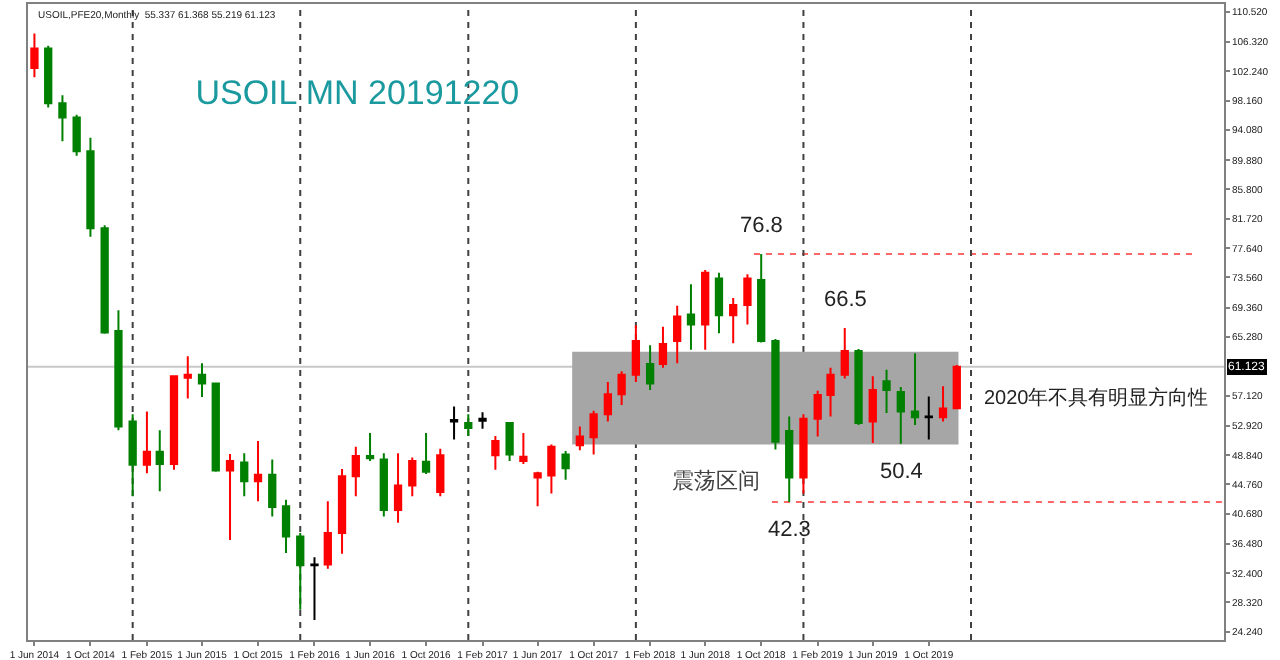  Describe the element at coordinates (716, 481) in the screenshot. I see `band-label: 震荡区间` at that location.